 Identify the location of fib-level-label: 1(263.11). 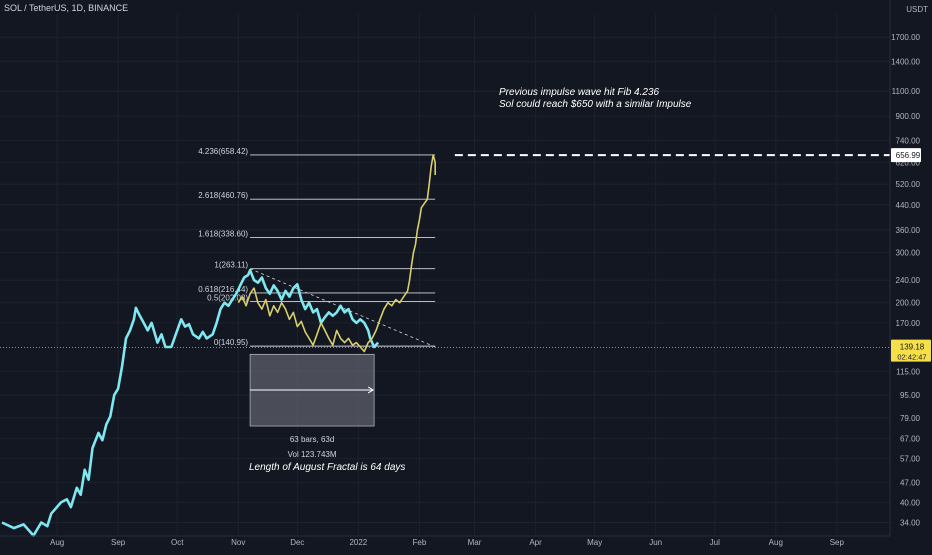
(231, 265).